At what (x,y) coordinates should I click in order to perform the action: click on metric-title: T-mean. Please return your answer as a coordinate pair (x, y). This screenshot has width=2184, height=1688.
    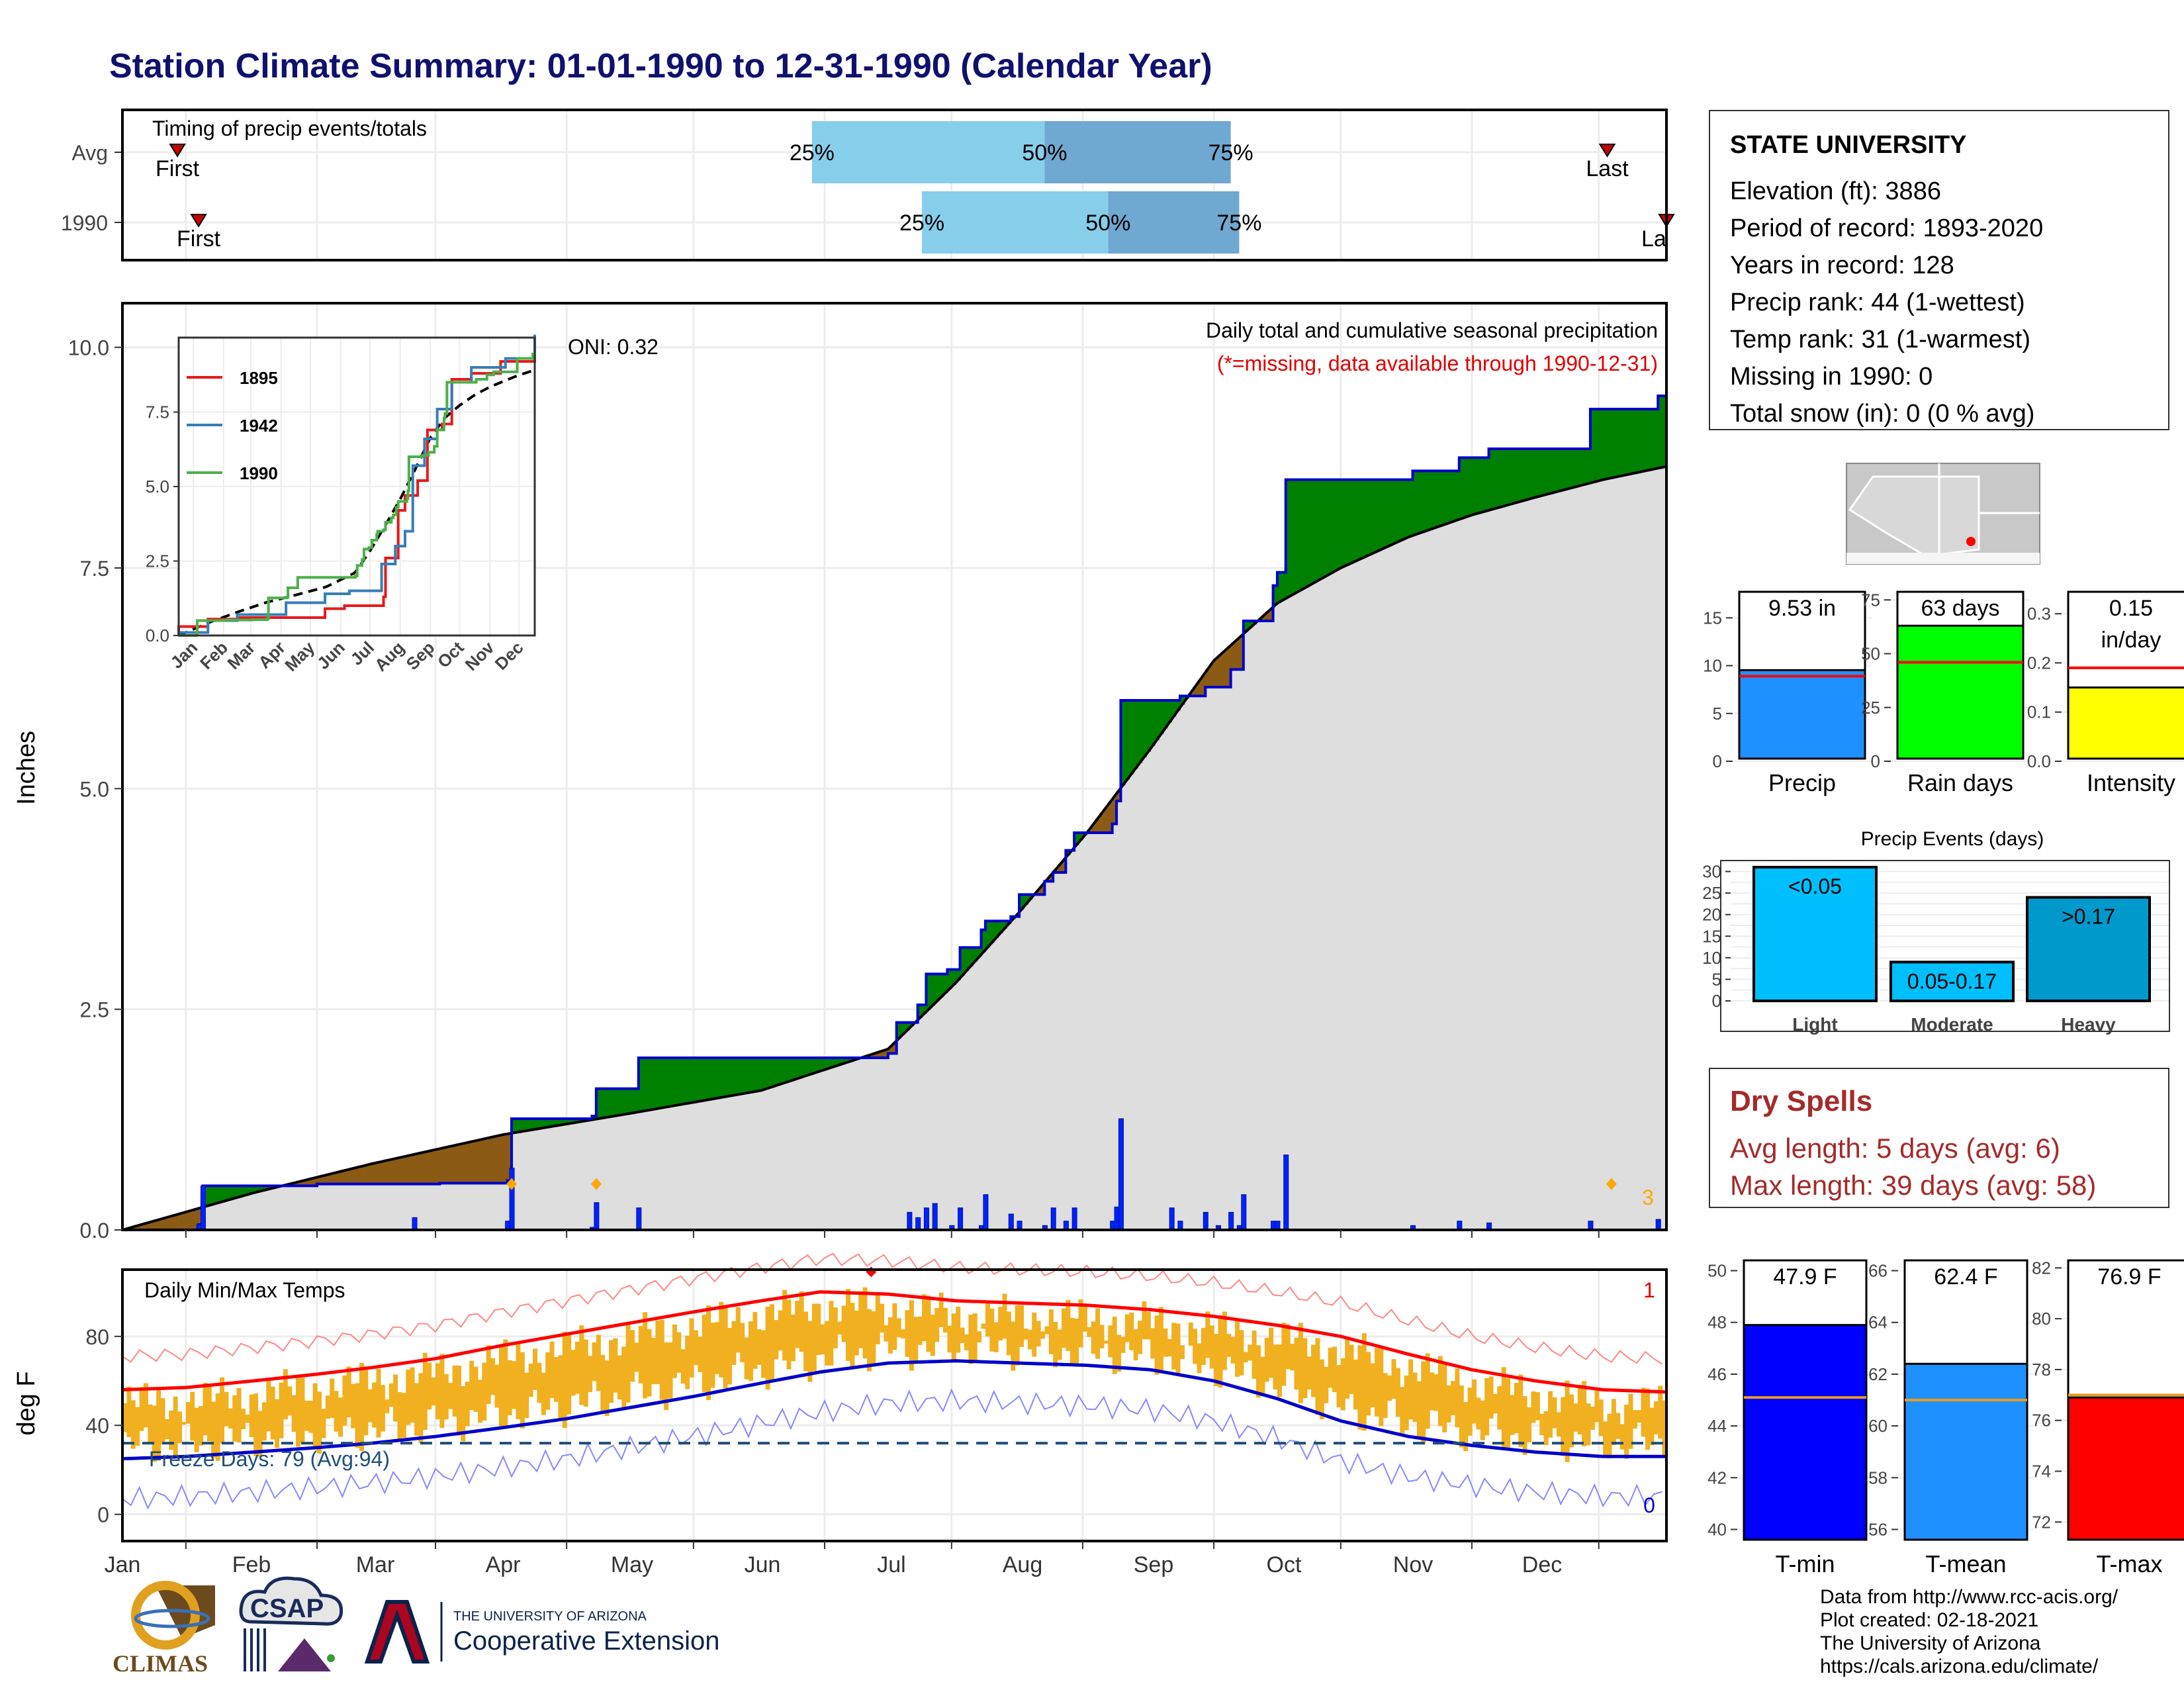
    Looking at the image, I should click on (1965, 1563).